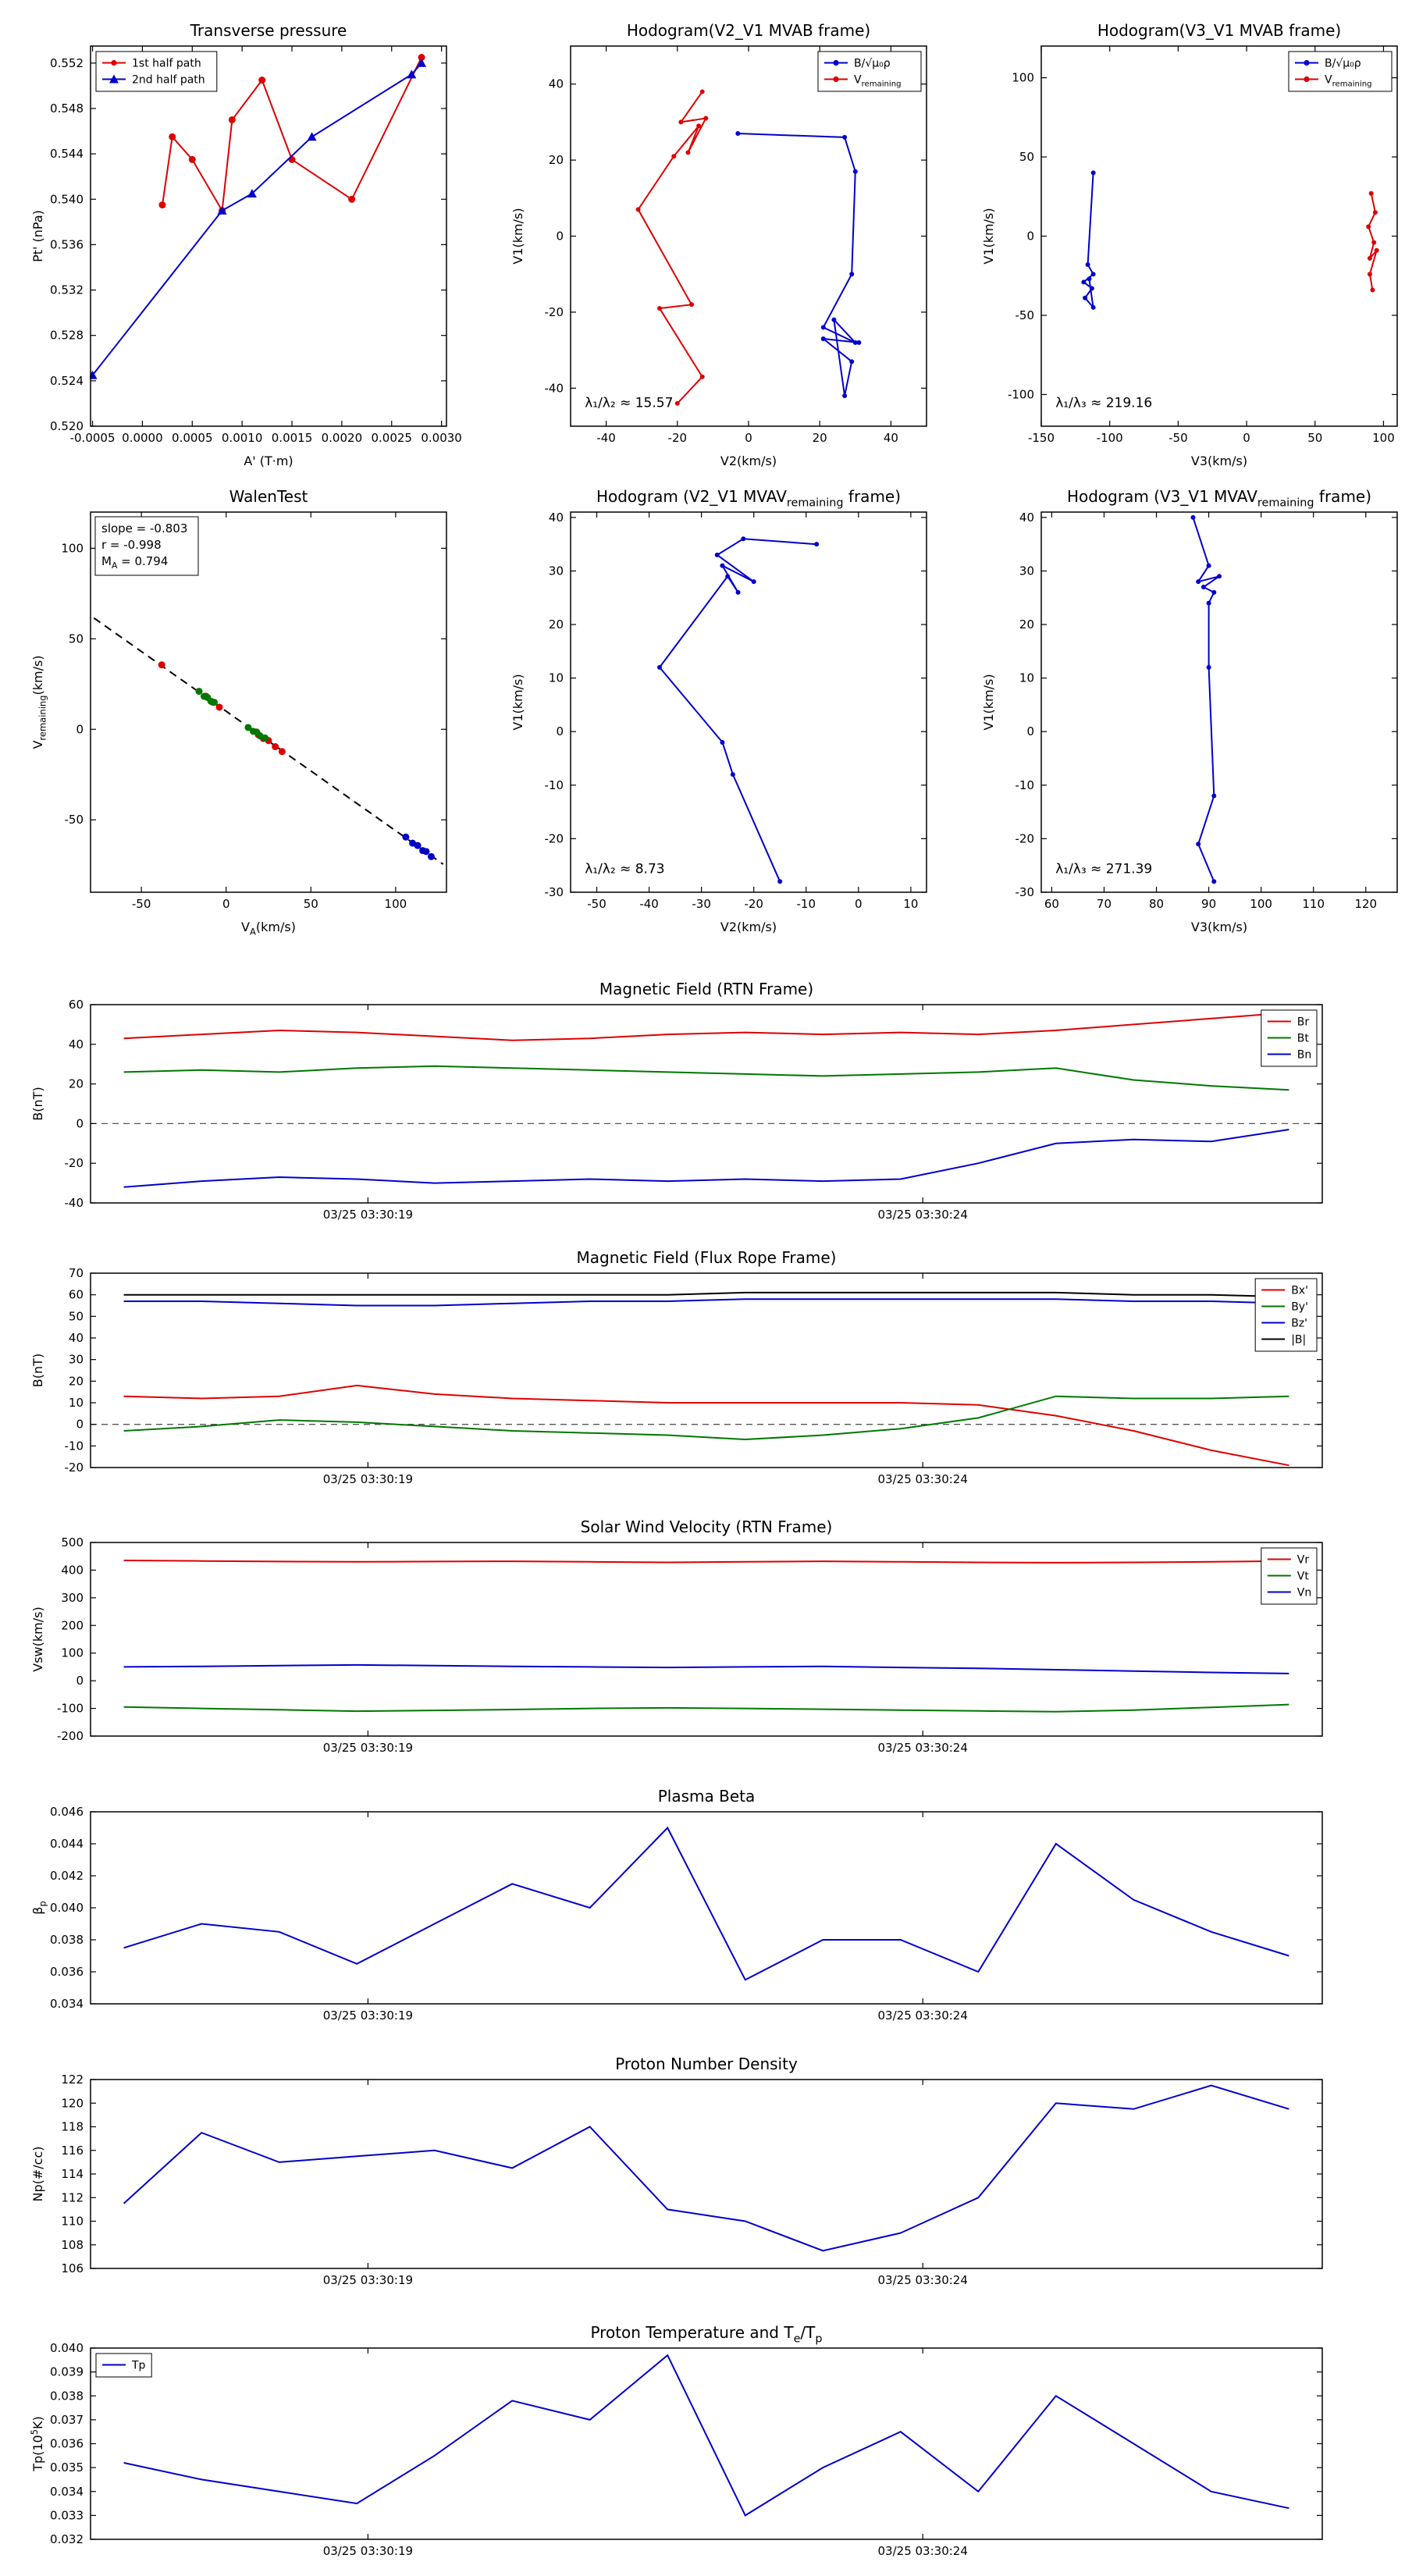 The width and height of the screenshot is (1405, 2576). I want to click on y-tick-label: -20, so click(74, 1468).